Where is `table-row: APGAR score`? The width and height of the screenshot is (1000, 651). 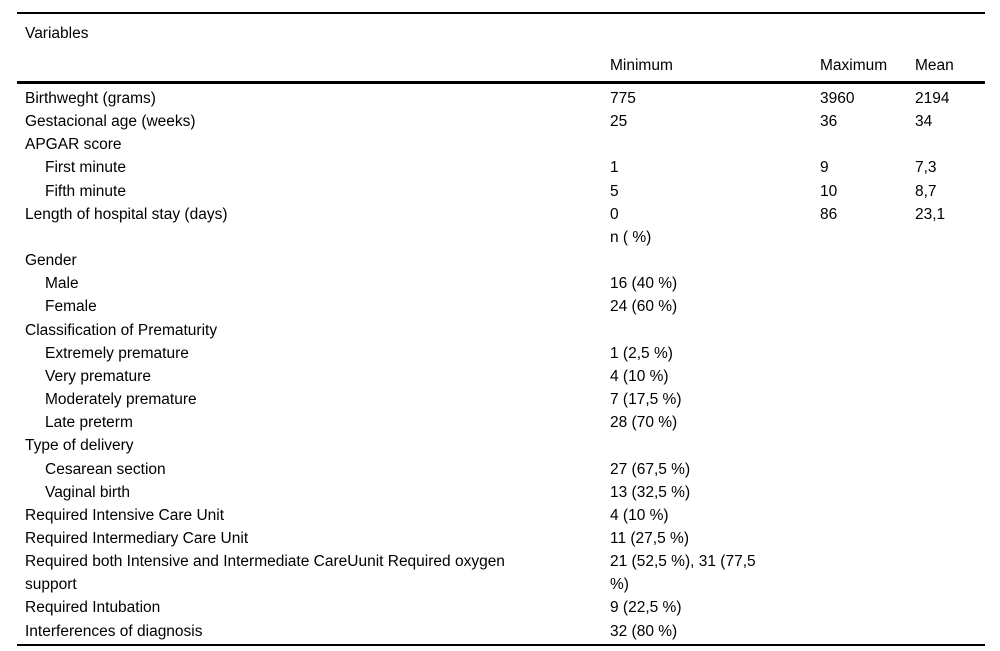 table-row: APGAR score is located at coordinates (501, 144).